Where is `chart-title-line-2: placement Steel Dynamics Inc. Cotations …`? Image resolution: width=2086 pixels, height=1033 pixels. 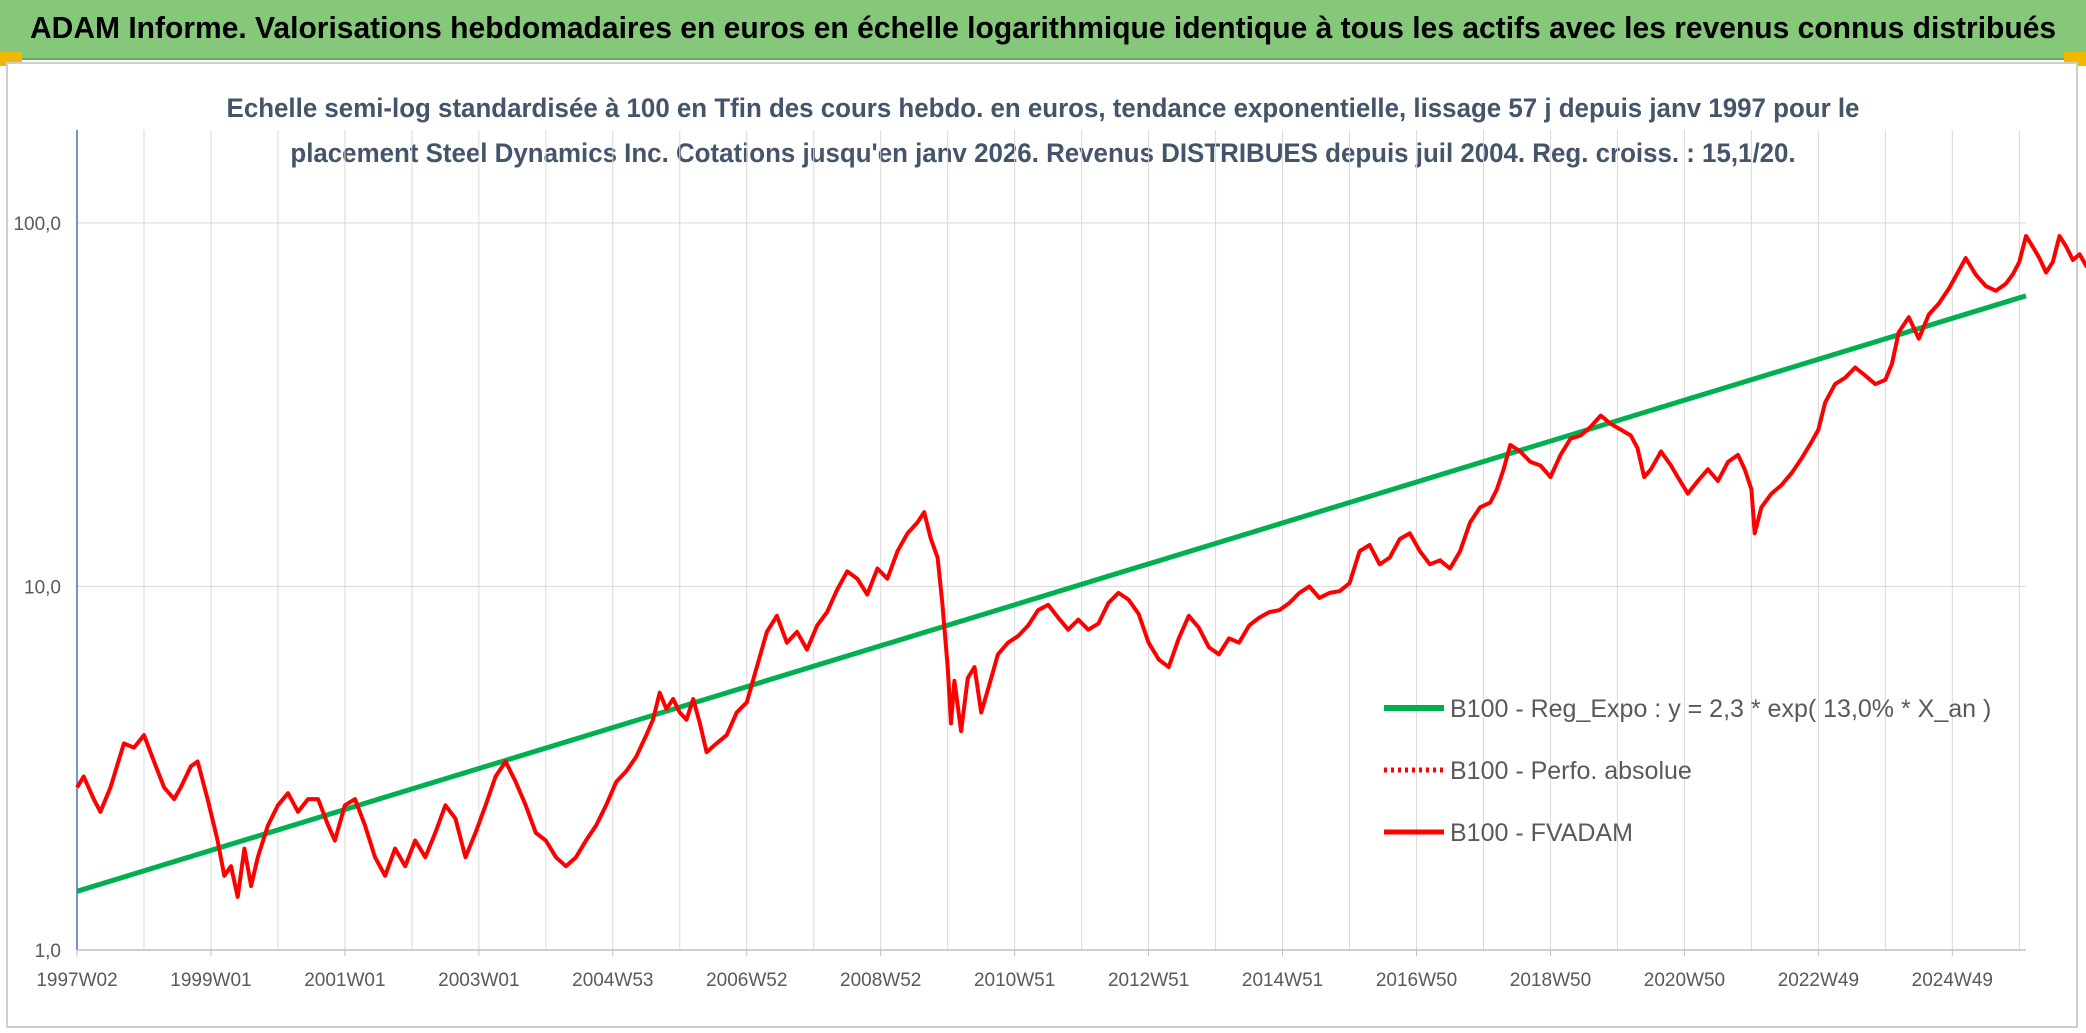 chart-title-line-2: placement Steel Dynamics Inc. Cotations … is located at coordinates (1043, 153).